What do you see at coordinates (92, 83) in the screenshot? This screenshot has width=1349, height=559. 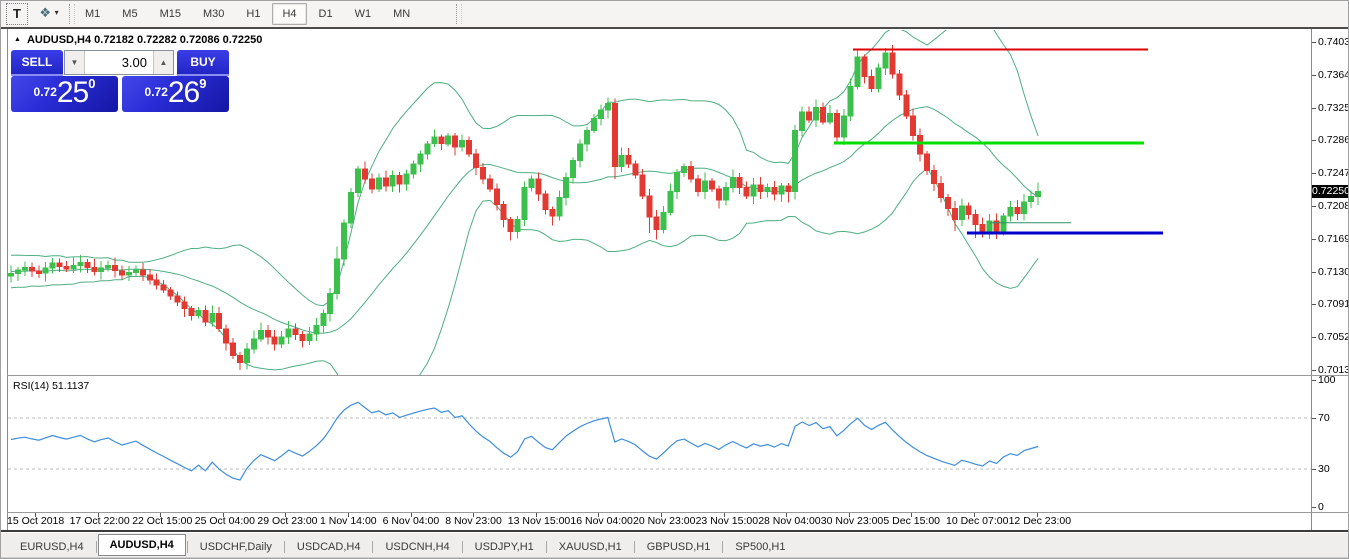 I see `sell-price-pip-digit: 0` at bounding box center [92, 83].